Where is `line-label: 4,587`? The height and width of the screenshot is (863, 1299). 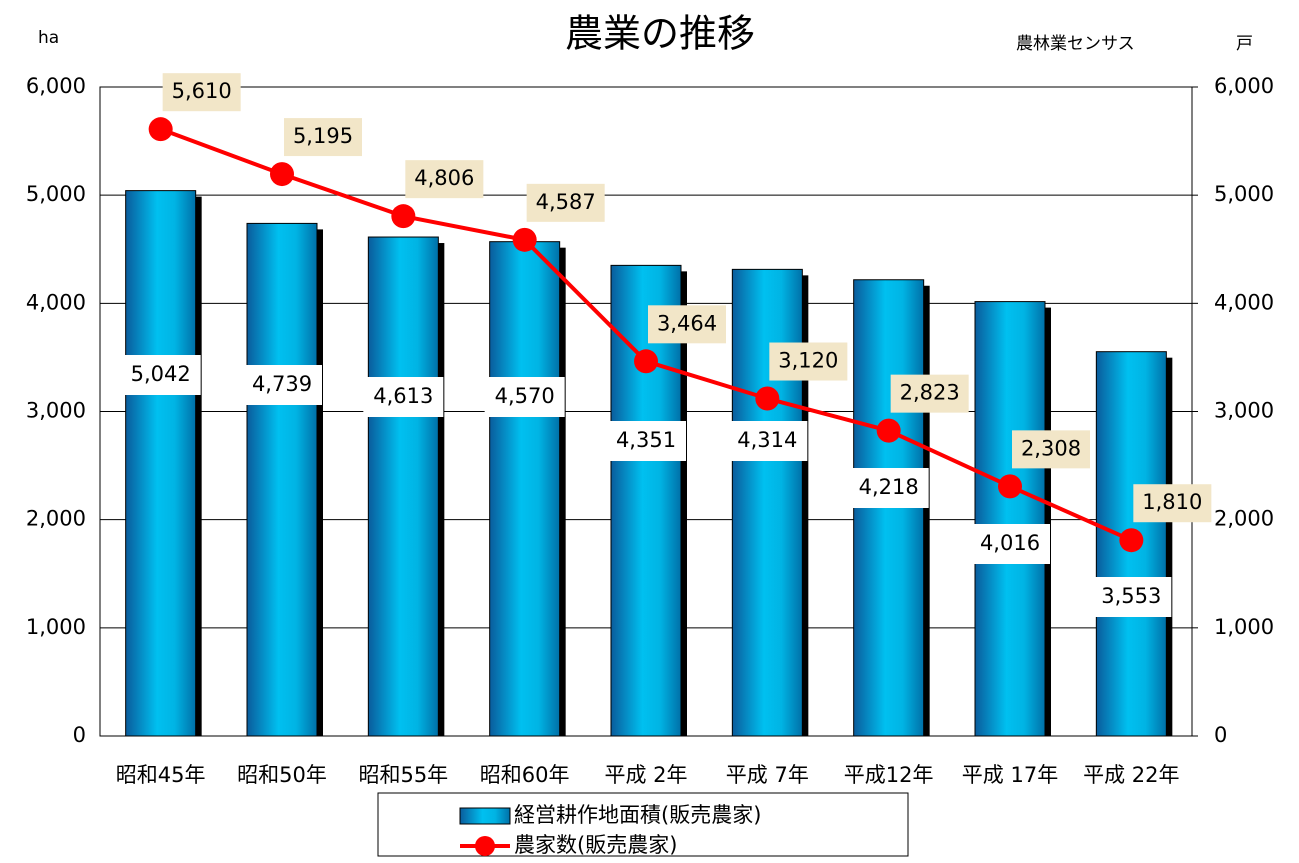
line-label: 4,587 is located at coordinates (566, 202).